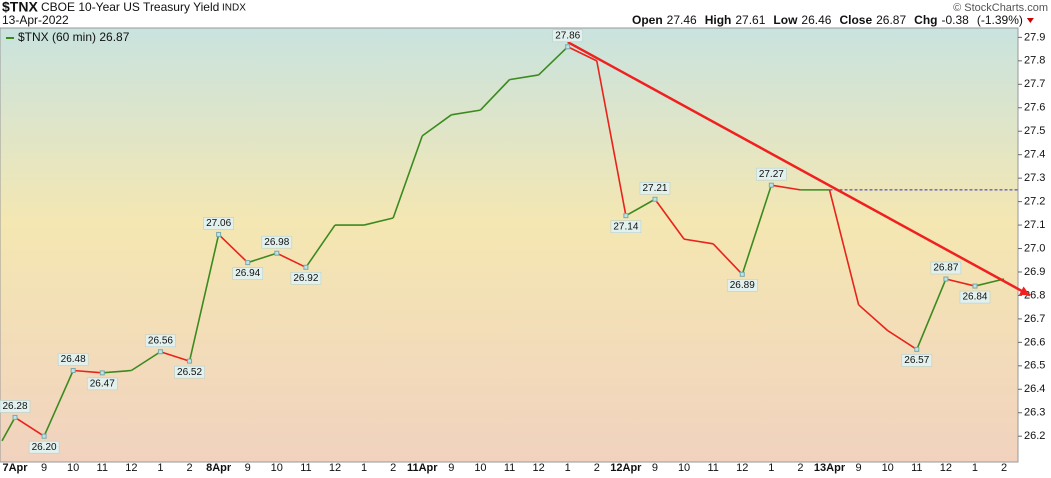 The height and width of the screenshot is (478, 1051). Describe the element at coordinates (1034, 319) in the screenshot. I see `y-tick-label: 26.7` at that location.